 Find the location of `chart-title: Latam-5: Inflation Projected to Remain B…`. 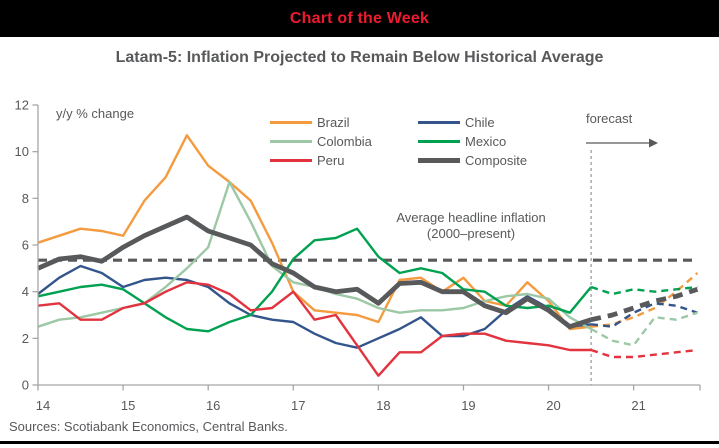

chart-title: Latam-5: Inflation Projected to Remain B… is located at coordinates (359, 57).